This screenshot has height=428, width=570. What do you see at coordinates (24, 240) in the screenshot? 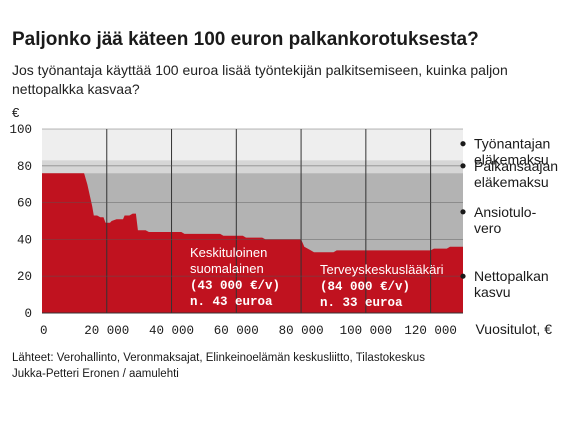
I see `y-tick-label: 40` at bounding box center [24, 240].